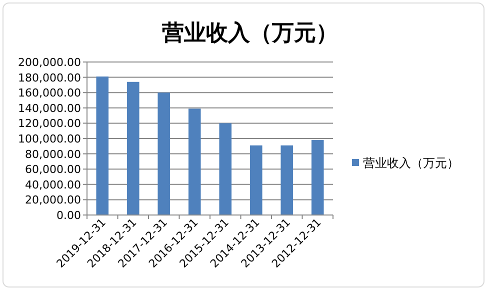 The width and height of the screenshot is (491, 294). What do you see at coordinates (49, 123) in the screenshot?
I see `y-tick-label: 120,000.00` at bounding box center [49, 123].